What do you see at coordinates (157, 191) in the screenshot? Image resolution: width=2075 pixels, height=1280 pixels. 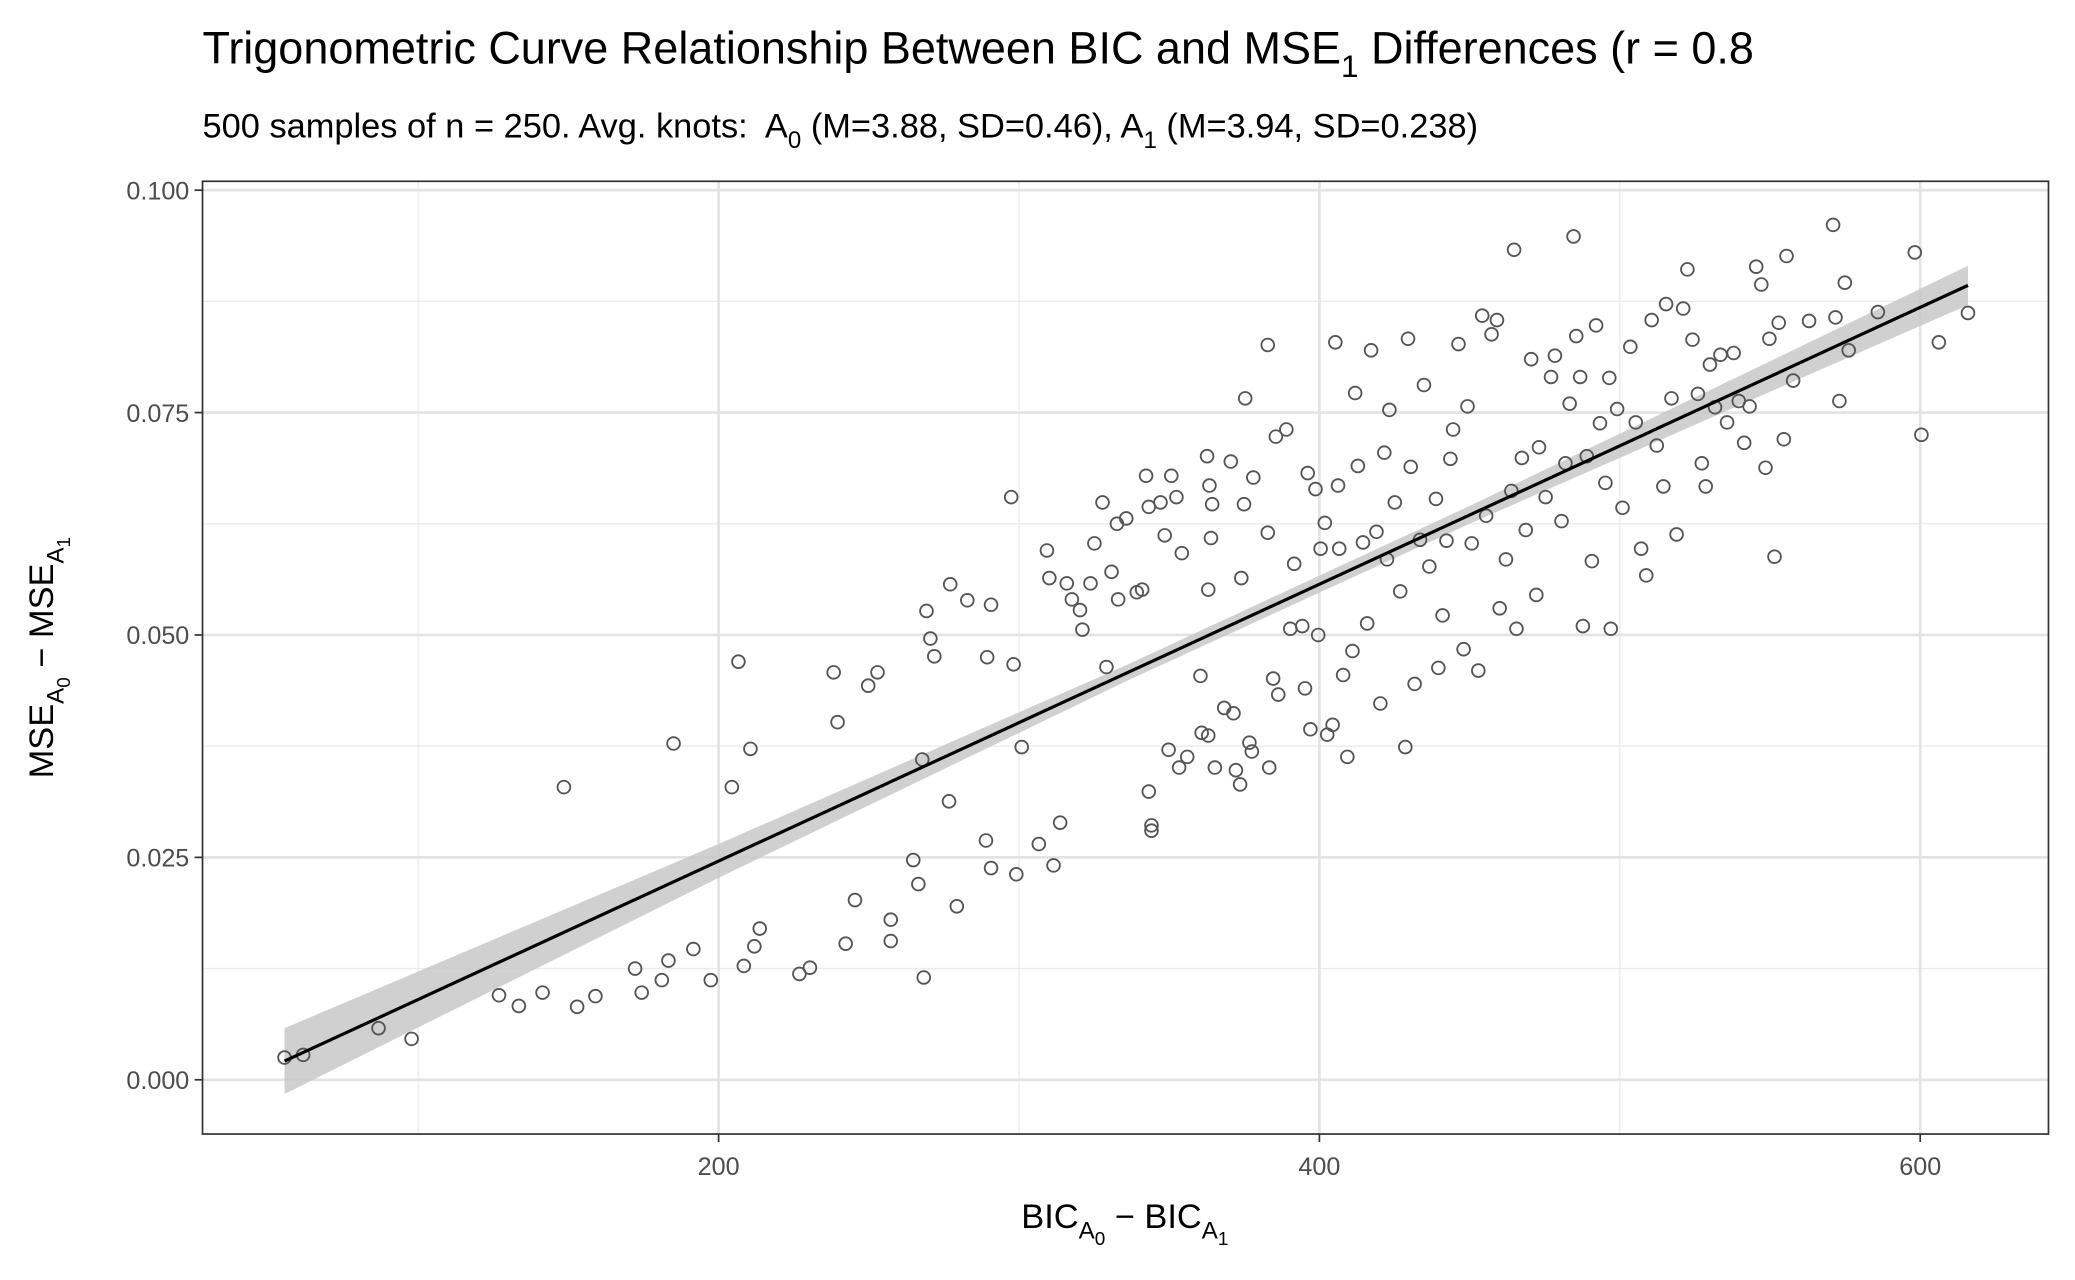 I see `y-tick-label: 0.100` at bounding box center [157, 191].